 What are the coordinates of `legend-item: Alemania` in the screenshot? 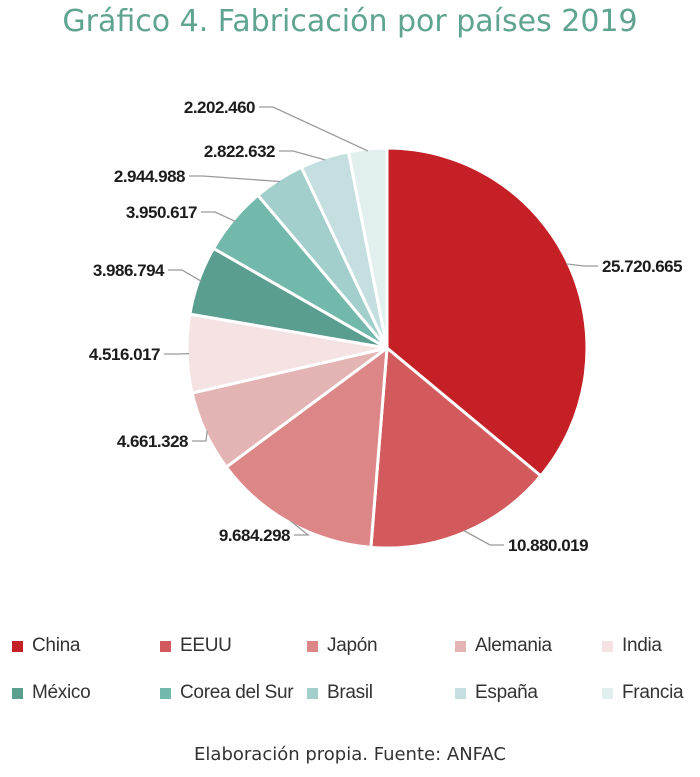 It's located at (503, 646).